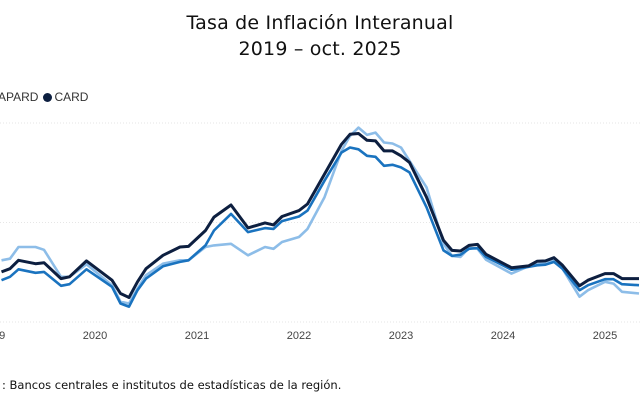 The image size is (640, 410). What do you see at coordinates (197, 336) in the screenshot?
I see `x-tick-label: 2021` at bounding box center [197, 336].